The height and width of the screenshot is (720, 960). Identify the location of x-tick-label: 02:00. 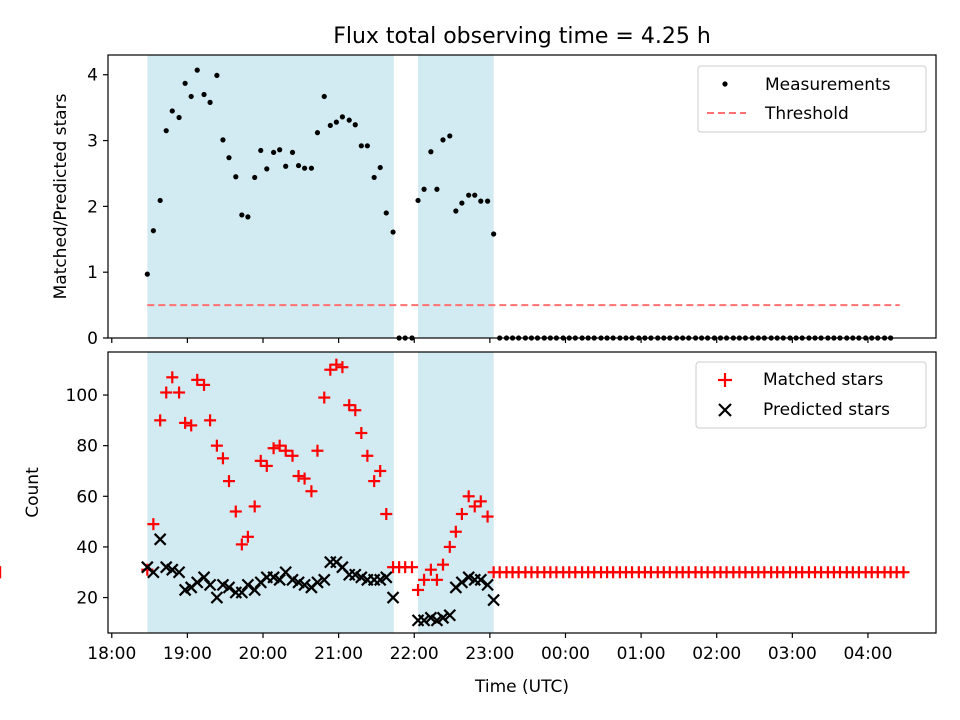
(716, 654).